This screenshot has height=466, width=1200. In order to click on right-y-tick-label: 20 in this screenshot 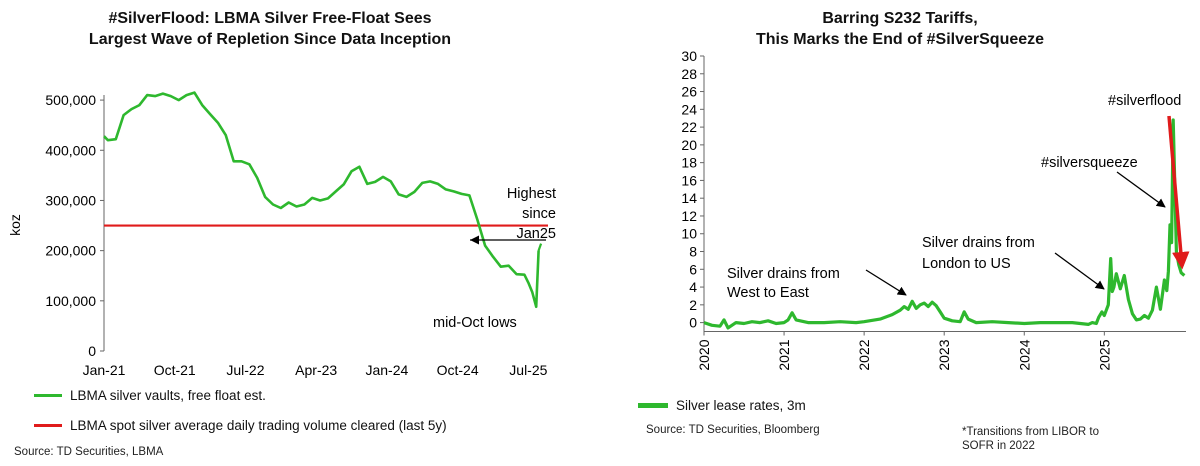, I will do `click(689, 145)`.